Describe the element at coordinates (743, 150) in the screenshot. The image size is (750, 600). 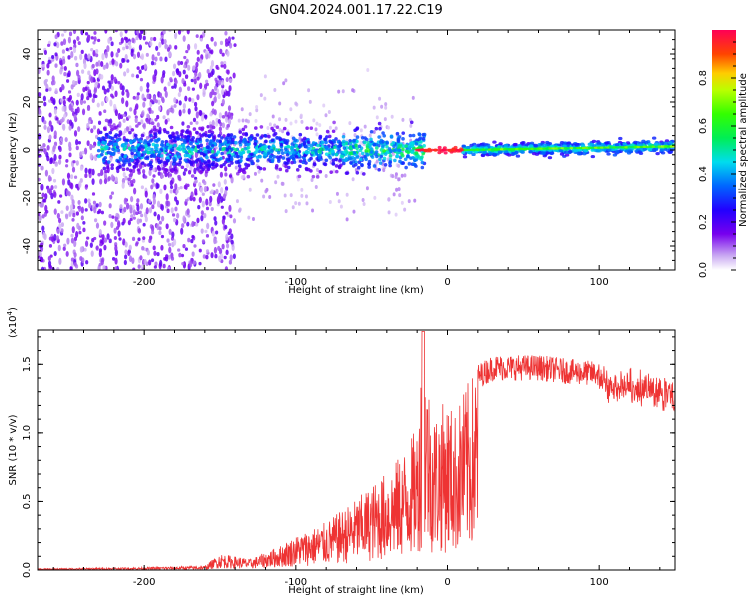
I see `colorbar-label: Normalized spectral amplitude` at that location.